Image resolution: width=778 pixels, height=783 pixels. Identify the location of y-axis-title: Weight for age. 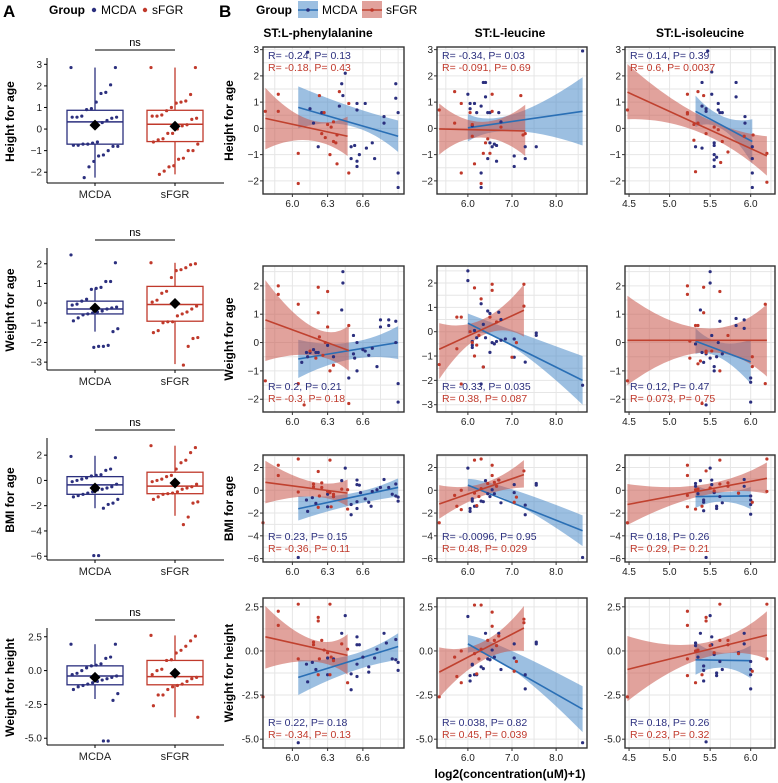
(10, 309).